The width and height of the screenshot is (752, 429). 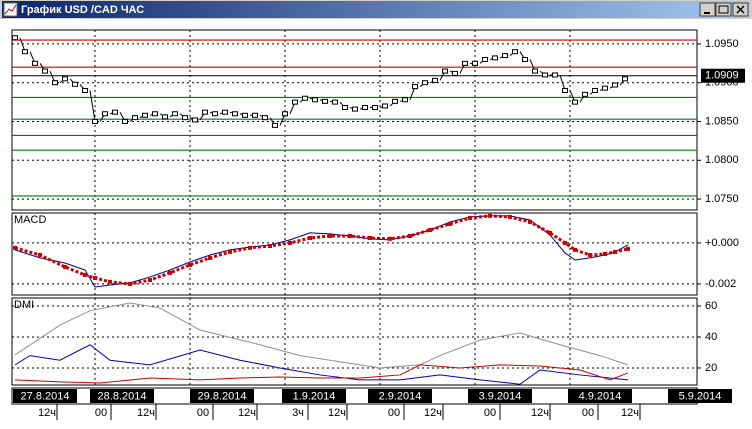 I want to click on last-price-box, so click(x=723, y=75).